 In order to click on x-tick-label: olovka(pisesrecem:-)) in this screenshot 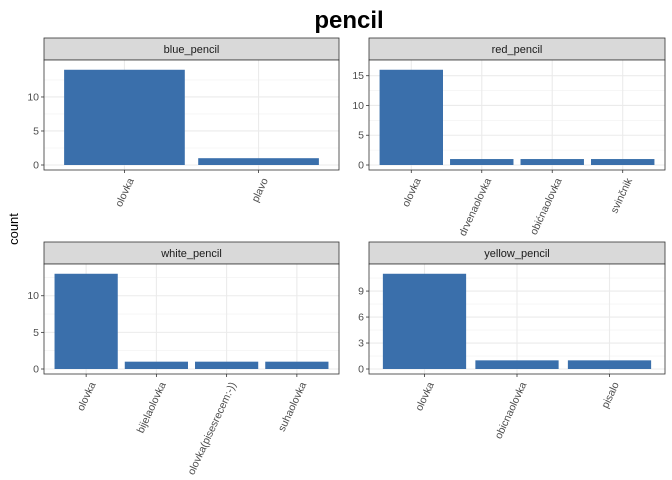, I will do `click(212, 428)`.